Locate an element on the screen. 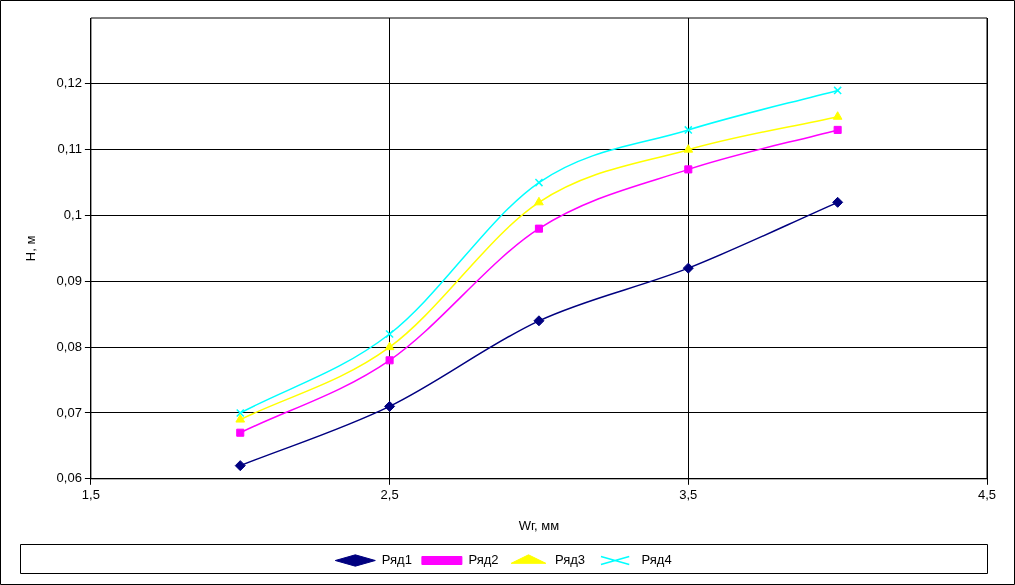 Image resolution: width=1015 pixels, height=585 pixels. y-tick-label: 0,07 is located at coordinates (69, 412).